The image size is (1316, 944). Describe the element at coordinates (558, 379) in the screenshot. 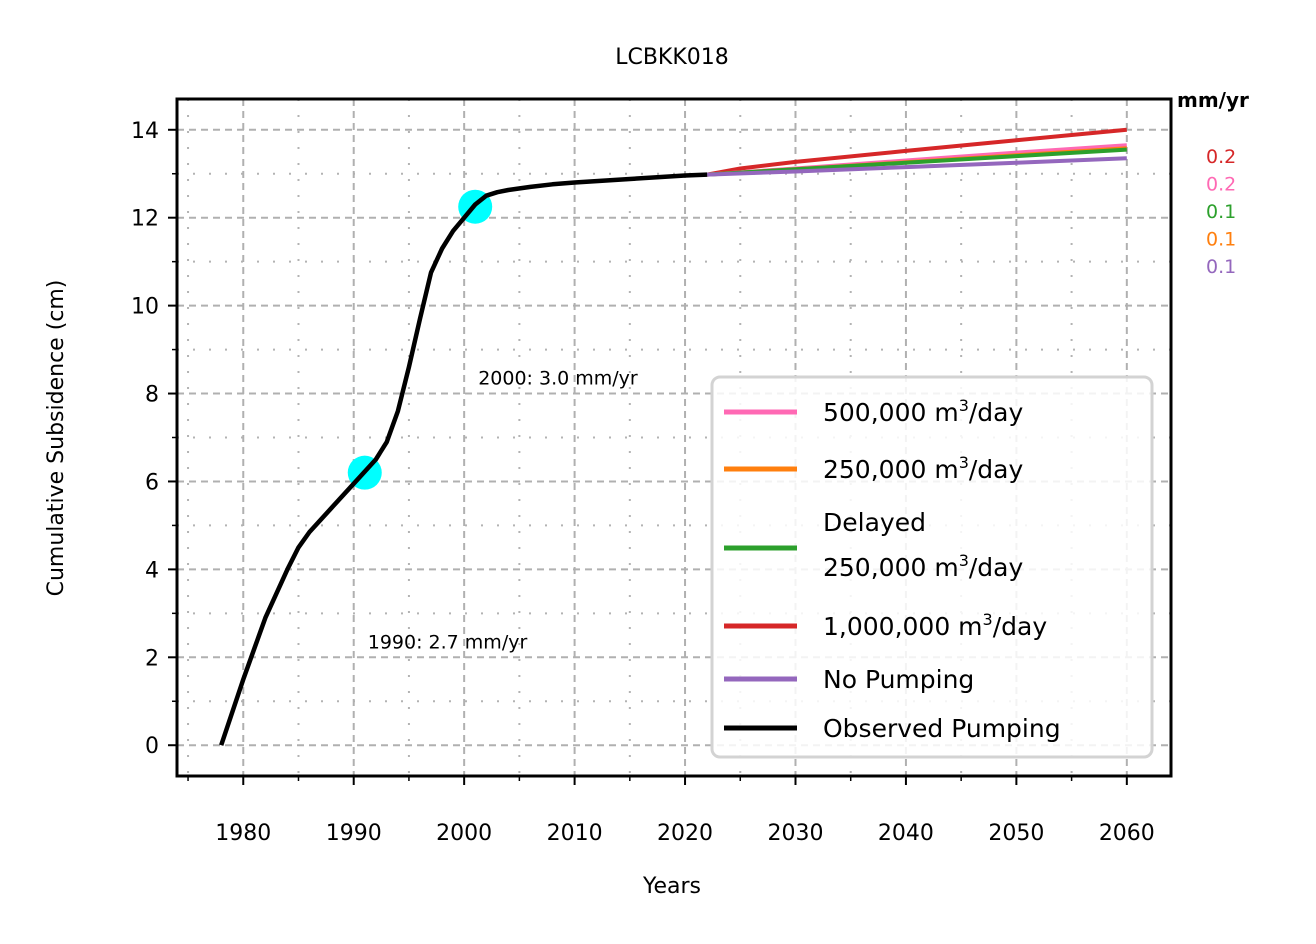

I see `rate-annotation: 2000: 3.0 mm/yr` at that location.